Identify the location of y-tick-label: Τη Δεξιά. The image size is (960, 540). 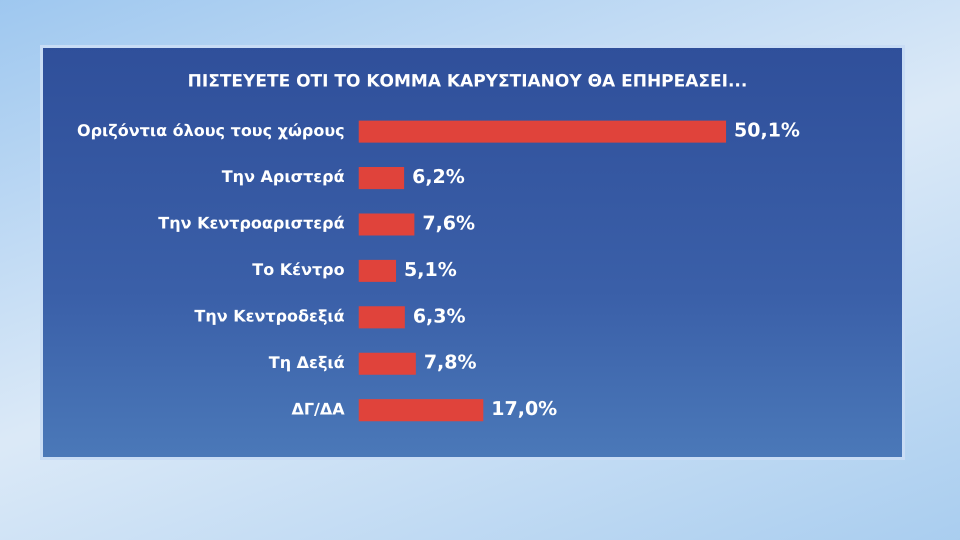
(306, 362).